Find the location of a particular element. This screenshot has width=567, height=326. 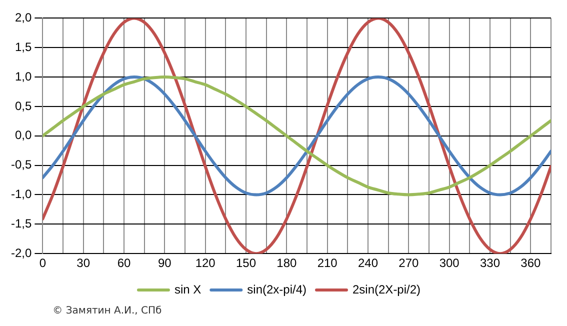

text: © Замятин А.И., СПб is located at coordinates (107, 311).